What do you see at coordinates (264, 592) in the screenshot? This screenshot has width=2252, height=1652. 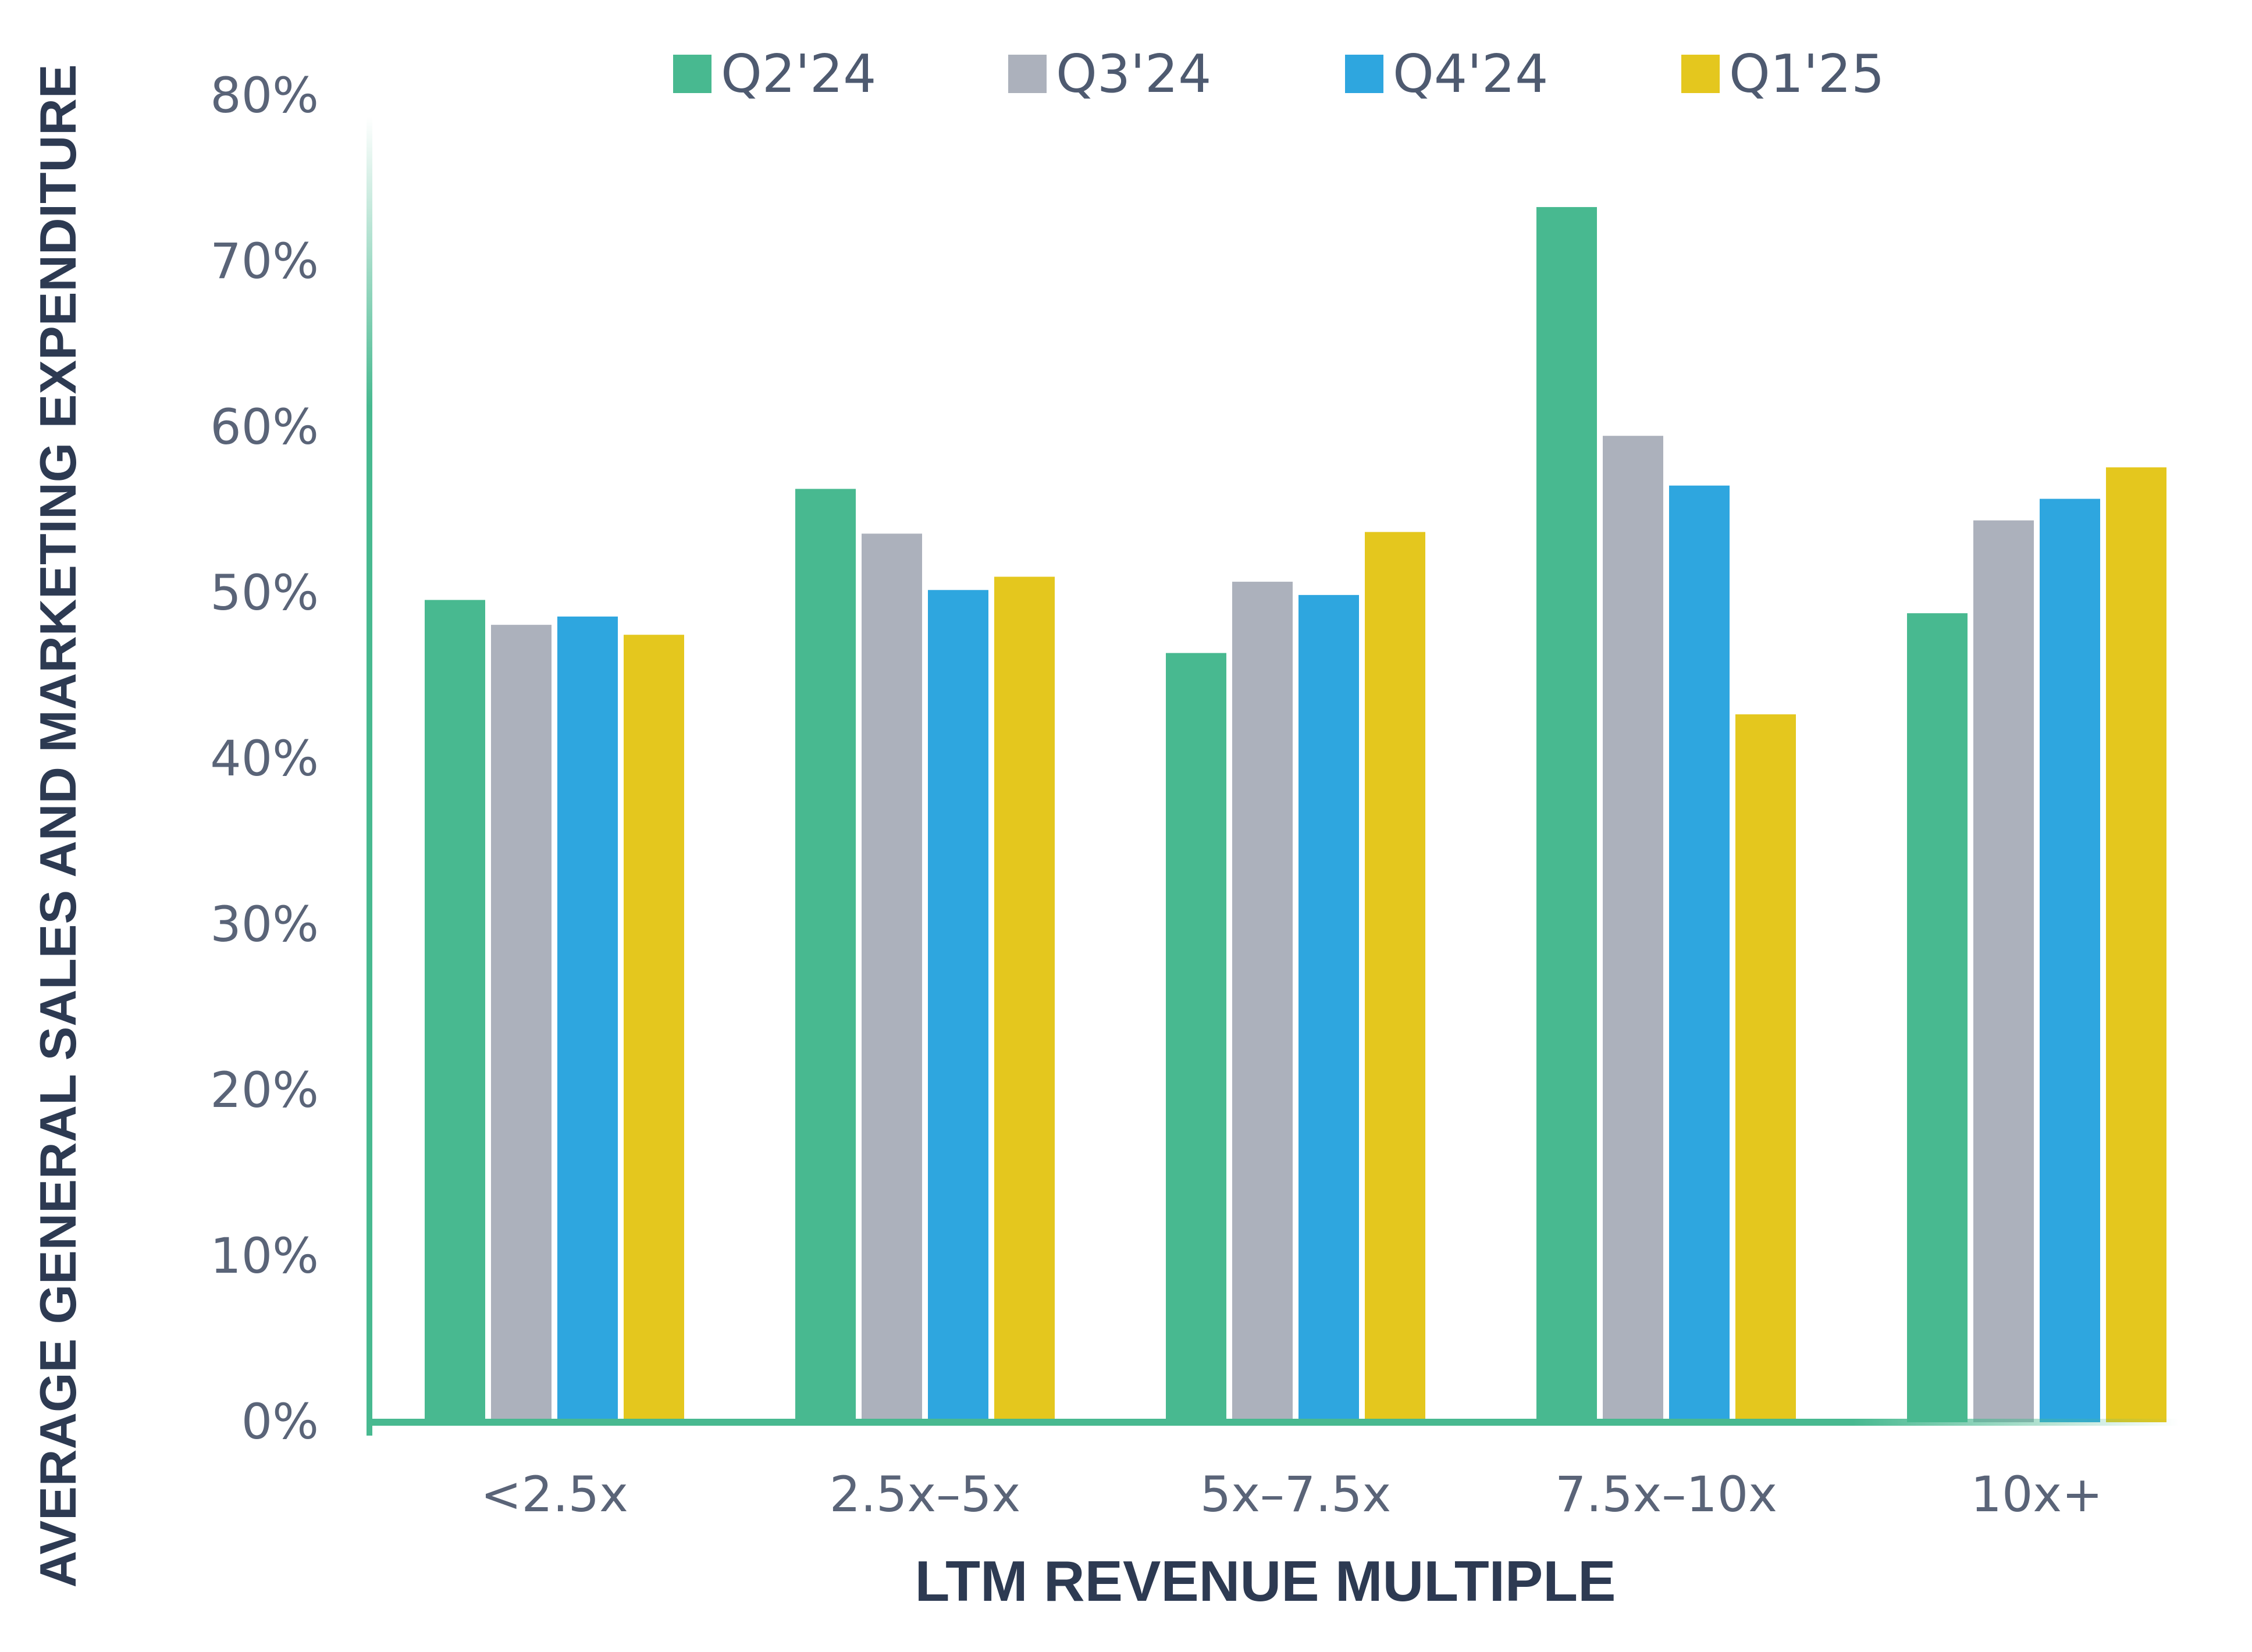 I see `y-tick-label: 50%` at bounding box center [264, 592].